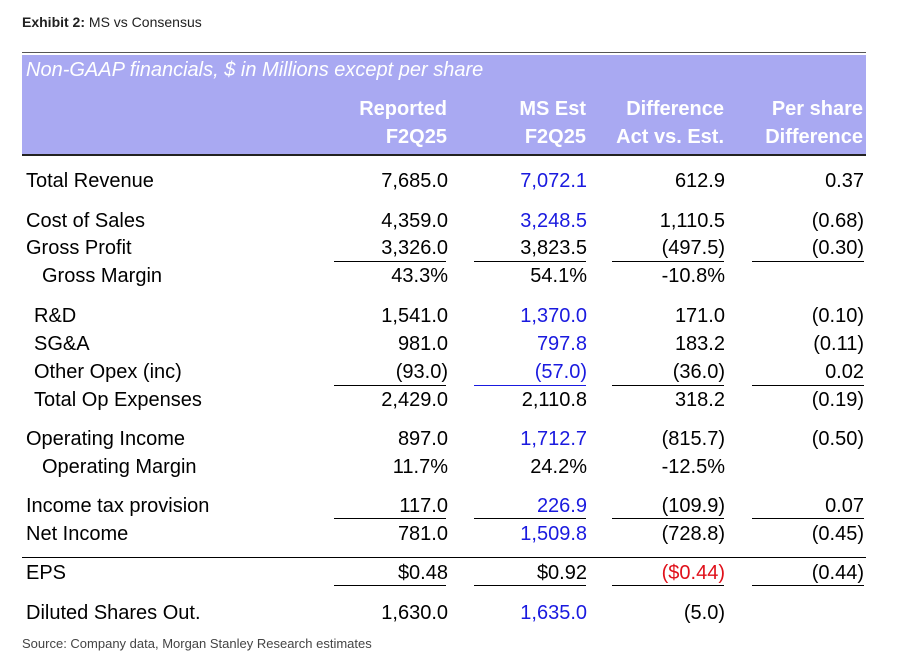 This screenshot has width=907, height=660. Describe the element at coordinates (699, 316) in the screenshot. I see `cell-difference: 171.0` at that location.